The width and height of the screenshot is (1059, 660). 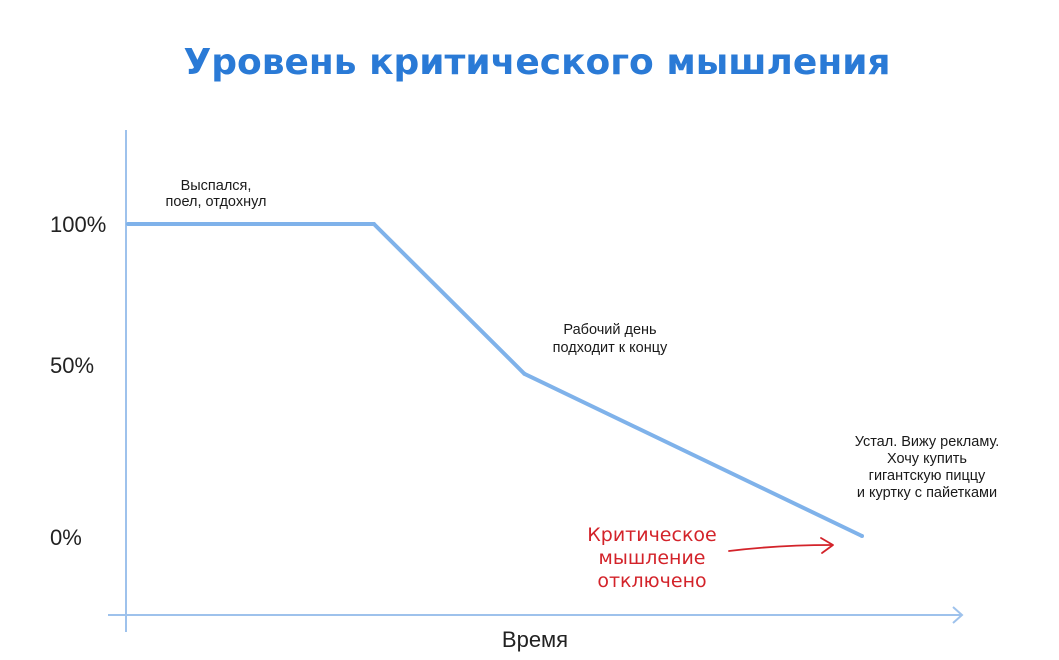 What do you see at coordinates (78, 224) in the screenshot?
I see `y-tick-label-100: 100%` at bounding box center [78, 224].